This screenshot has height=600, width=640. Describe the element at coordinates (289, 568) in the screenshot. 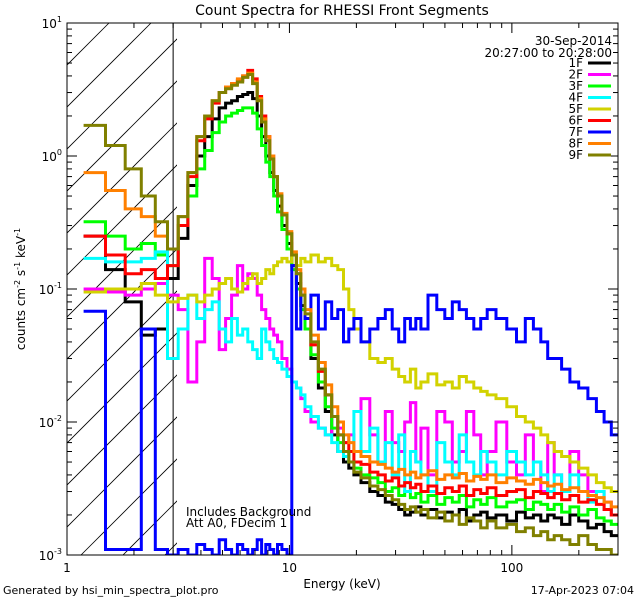

I see `x-tick-label: 10` at that location.